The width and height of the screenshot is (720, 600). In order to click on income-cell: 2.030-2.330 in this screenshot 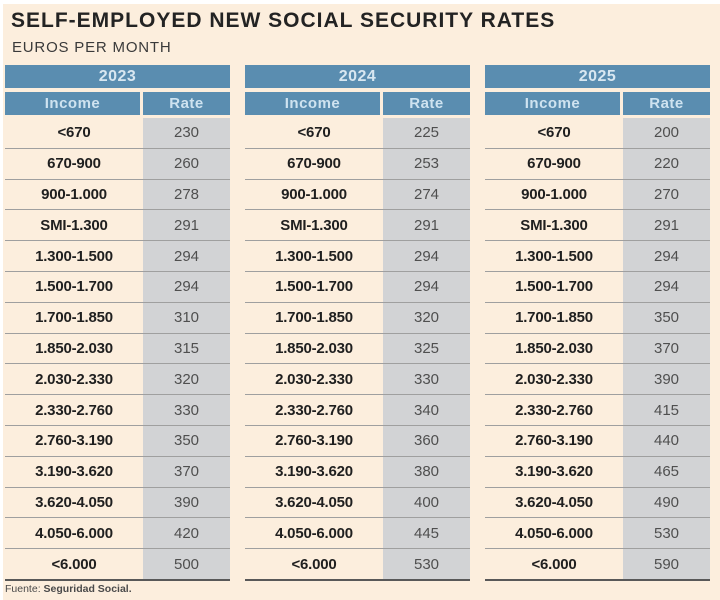, I will do `click(554, 379)`.